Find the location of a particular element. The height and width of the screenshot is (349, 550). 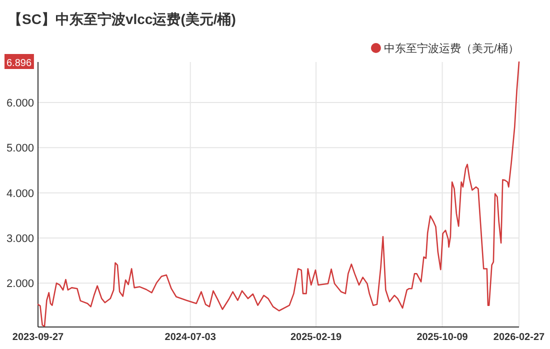

y-tick-label: 3.000 is located at coordinates (20, 239).